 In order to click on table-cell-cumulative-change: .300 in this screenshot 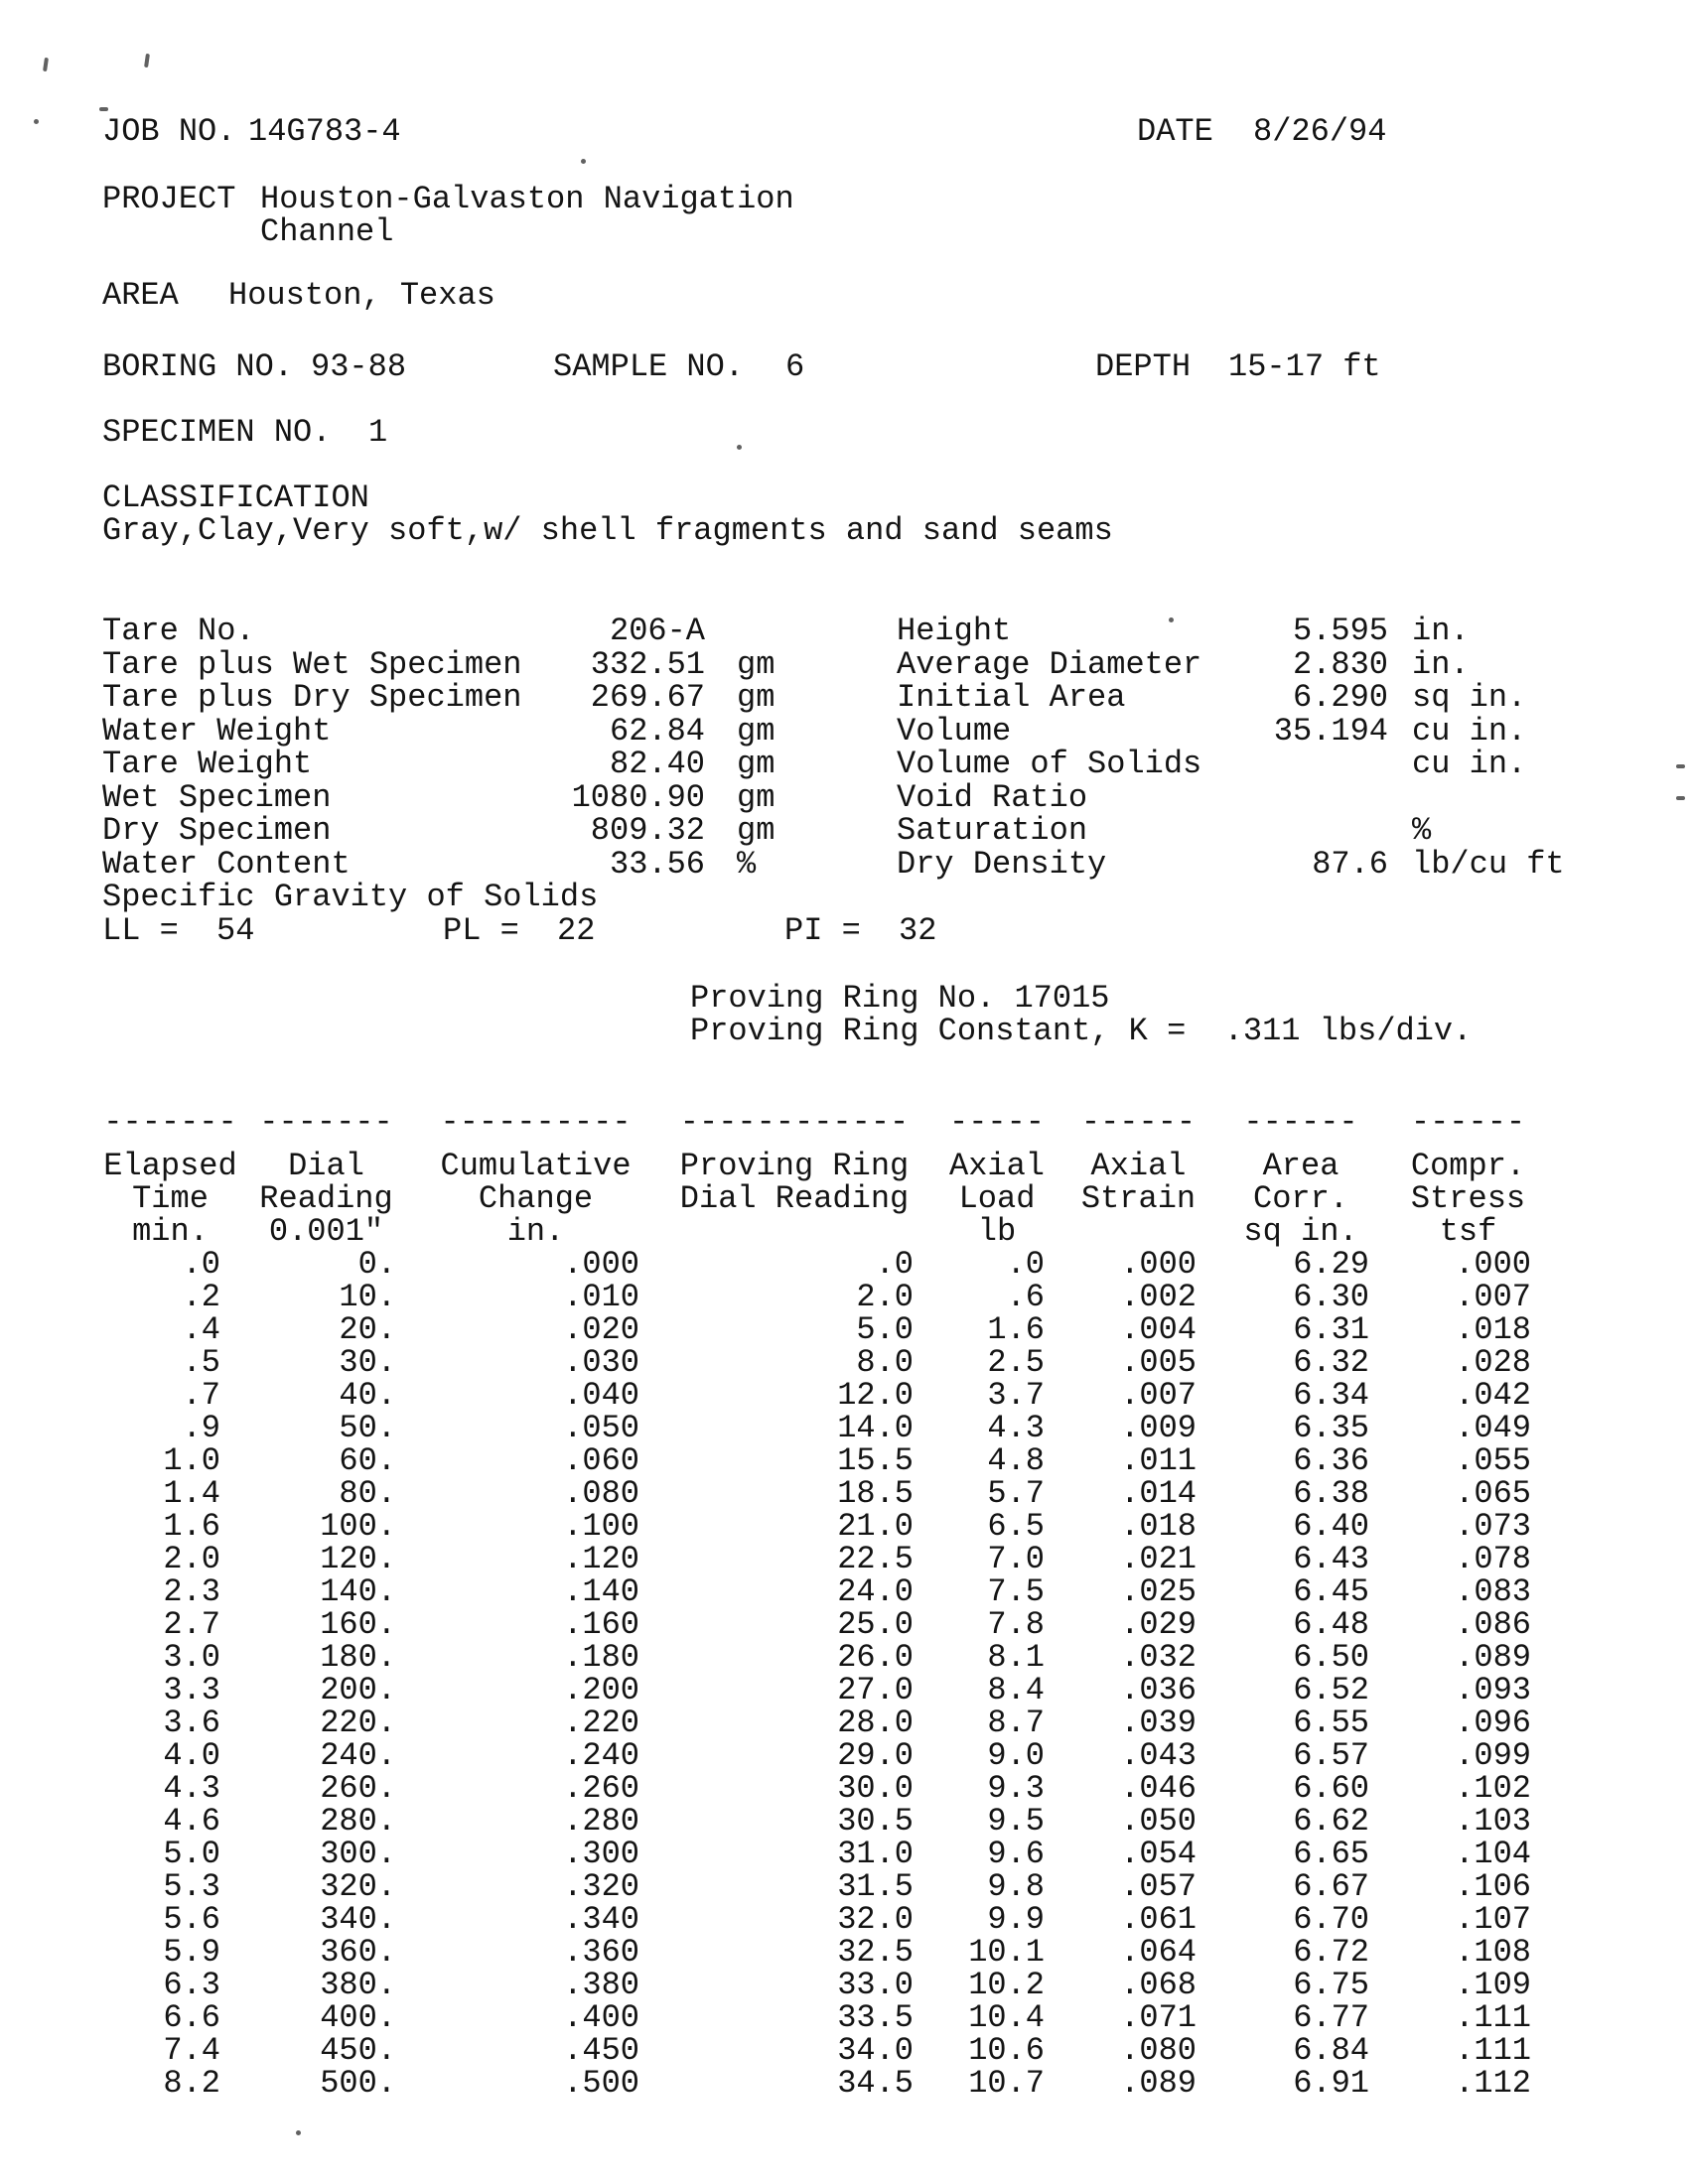, I will do `click(601, 1854)`.